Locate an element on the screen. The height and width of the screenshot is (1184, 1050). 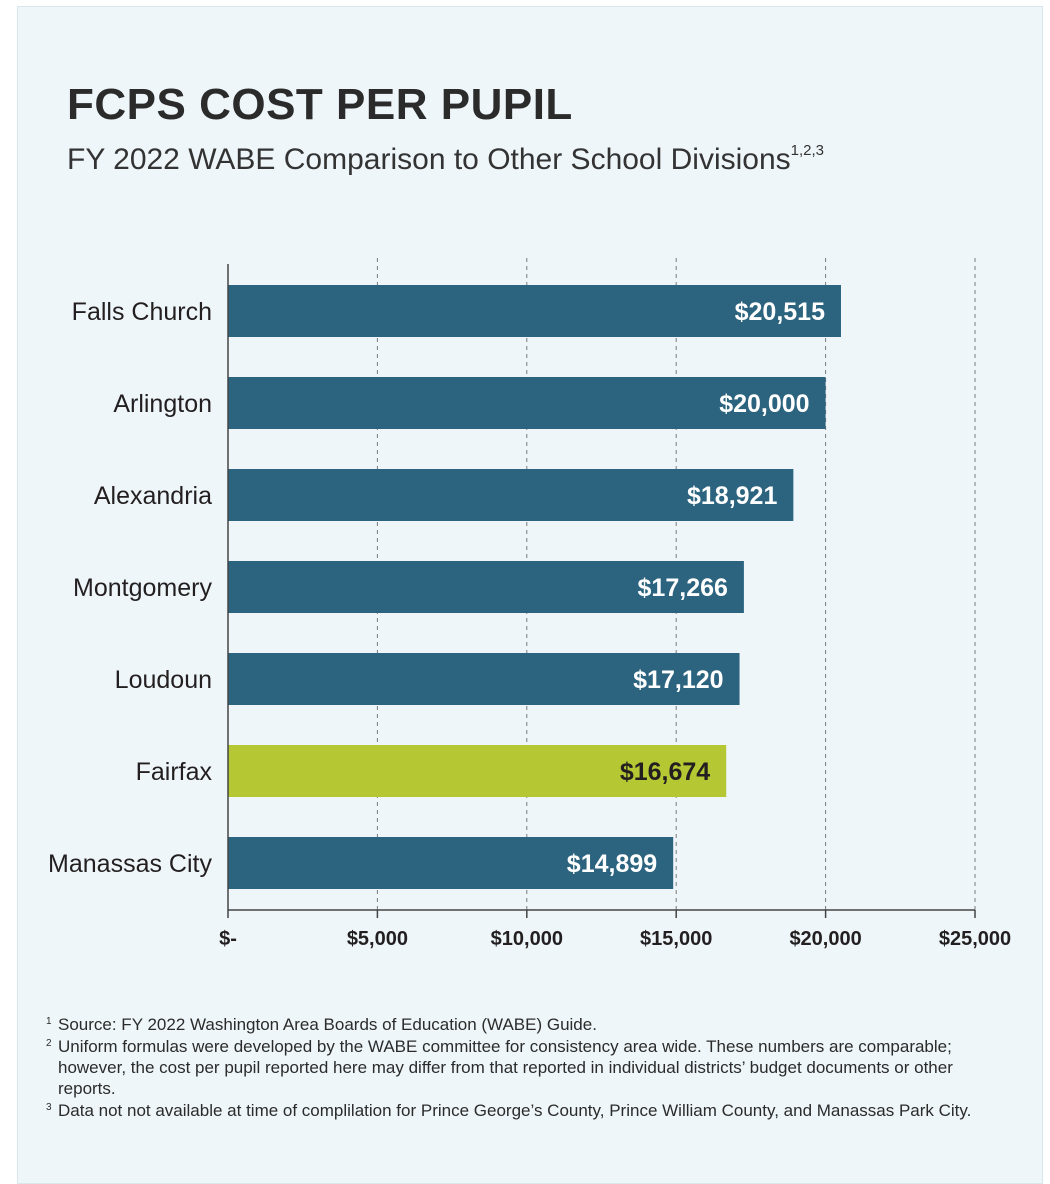
category-label-5: Fairfax is located at coordinates (174, 772).